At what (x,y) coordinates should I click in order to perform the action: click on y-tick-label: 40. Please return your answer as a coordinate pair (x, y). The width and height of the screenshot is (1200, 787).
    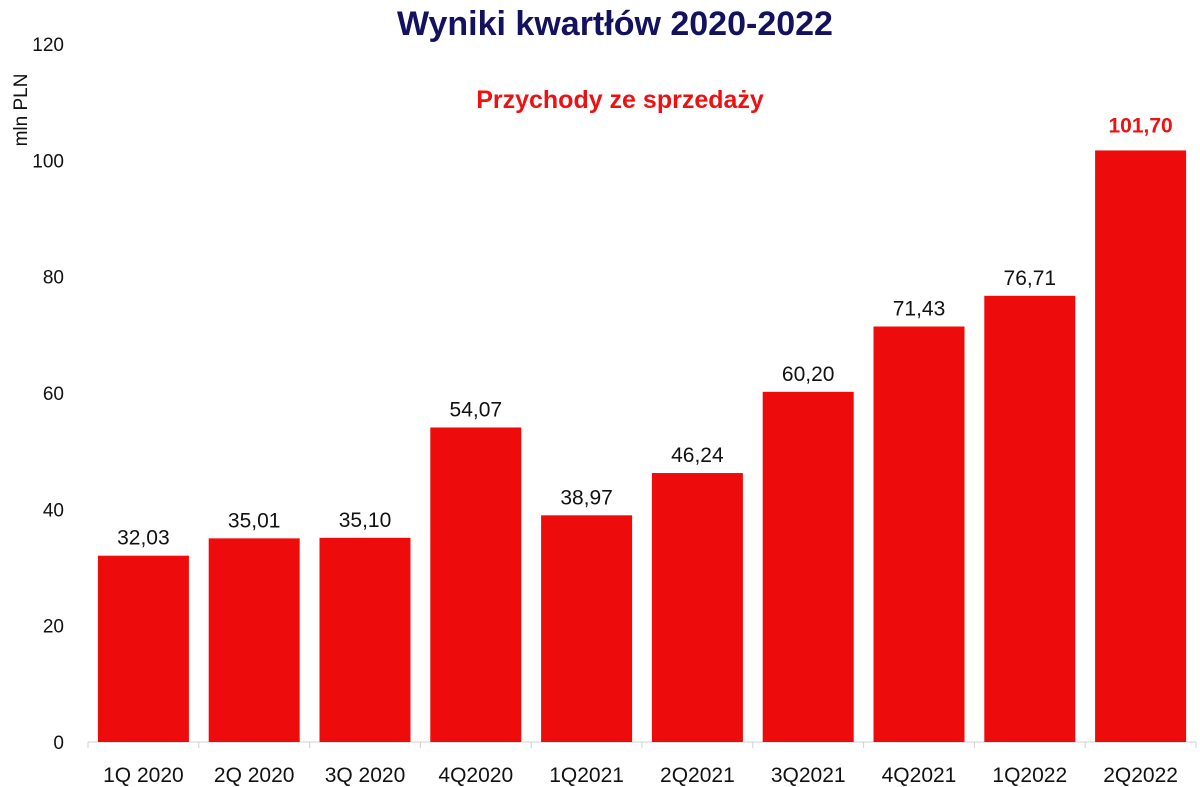
    Looking at the image, I should click on (53, 510).